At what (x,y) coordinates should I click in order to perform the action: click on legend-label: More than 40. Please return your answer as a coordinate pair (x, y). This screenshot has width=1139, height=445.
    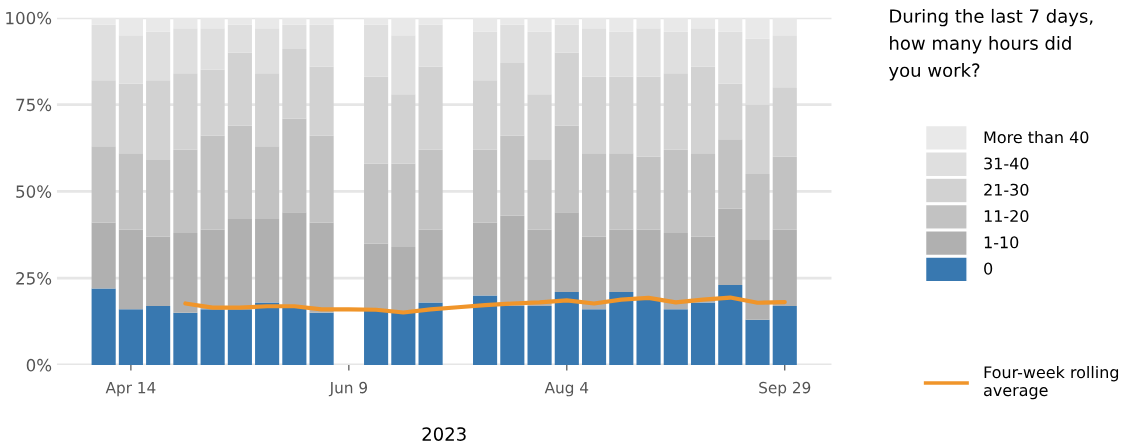
    Looking at the image, I should click on (1036, 137).